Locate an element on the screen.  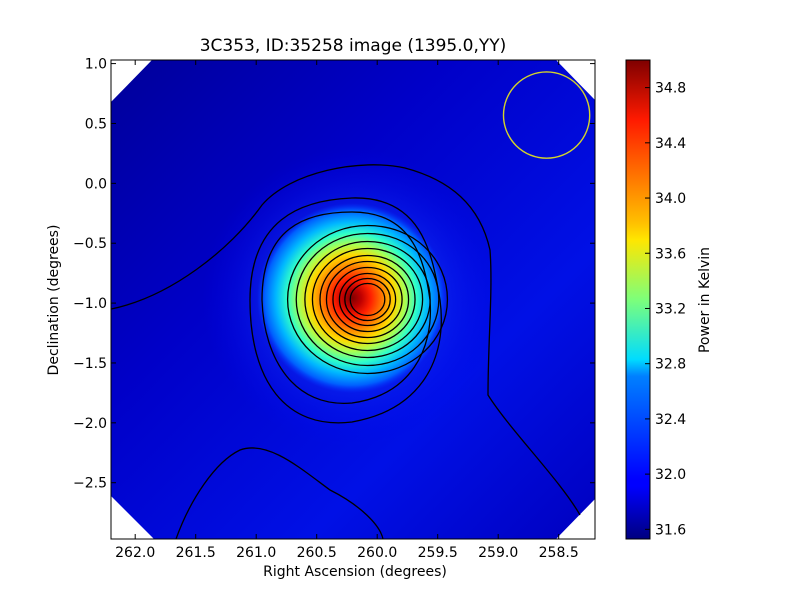
contour-inner-rings is located at coordinates (367, 299).